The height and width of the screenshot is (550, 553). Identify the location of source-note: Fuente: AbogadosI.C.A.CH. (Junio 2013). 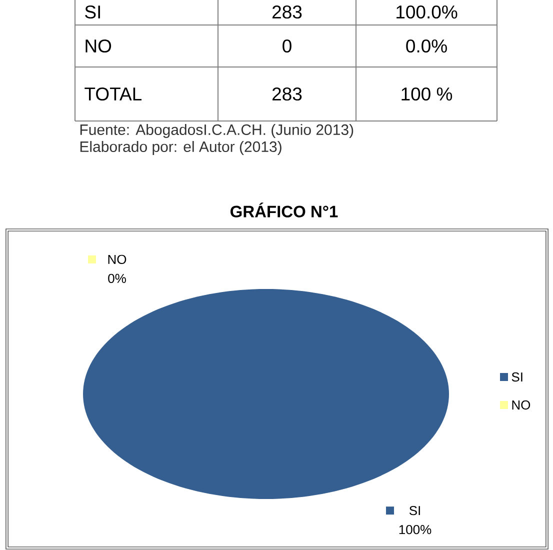
(217, 131).